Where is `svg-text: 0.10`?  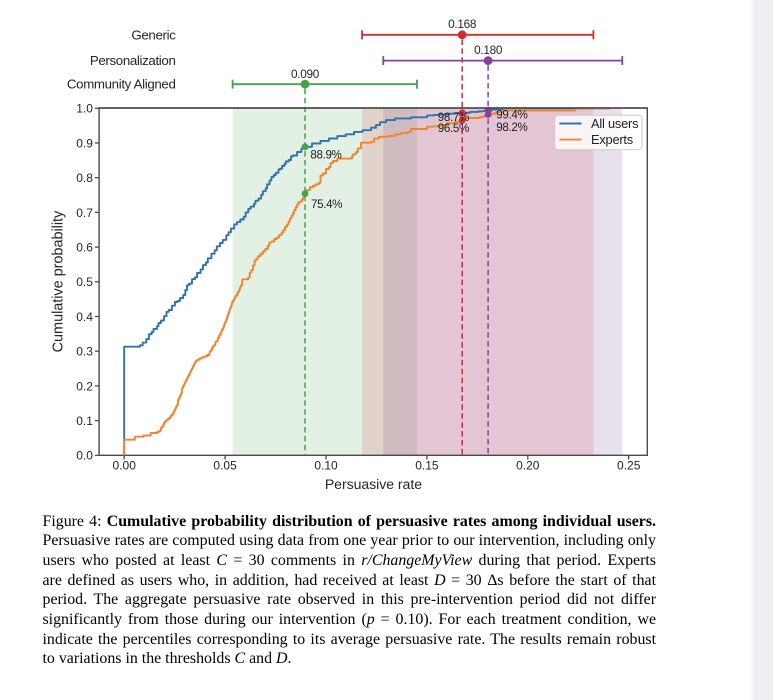 svg-text: 0.10 is located at coordinates (326, 466).